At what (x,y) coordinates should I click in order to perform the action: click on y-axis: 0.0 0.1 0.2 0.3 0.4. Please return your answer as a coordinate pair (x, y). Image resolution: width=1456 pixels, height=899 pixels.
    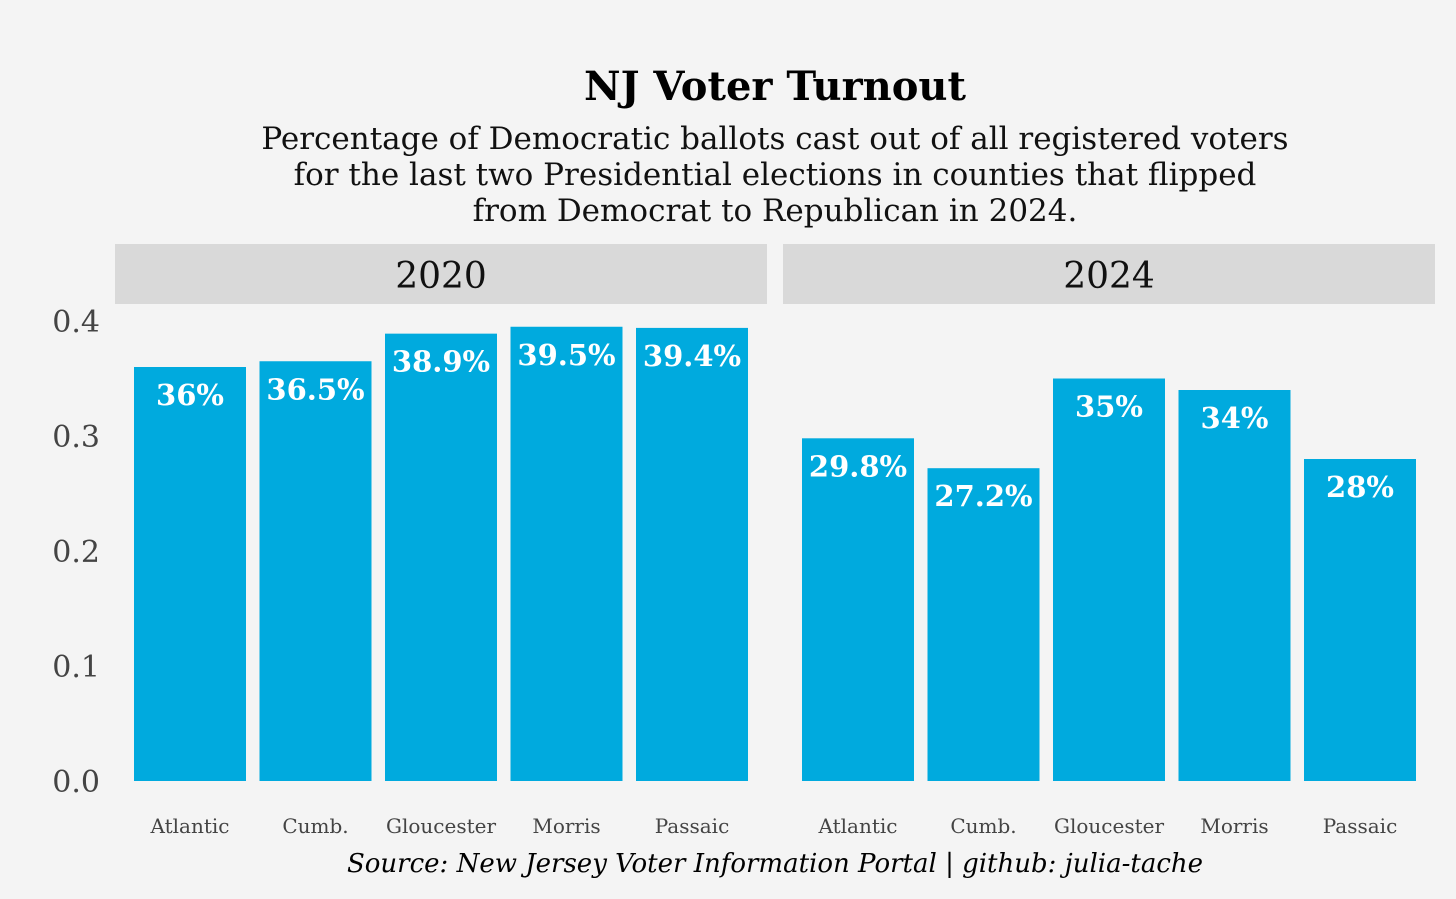
    Looking at the image, I should click on (76, 552).